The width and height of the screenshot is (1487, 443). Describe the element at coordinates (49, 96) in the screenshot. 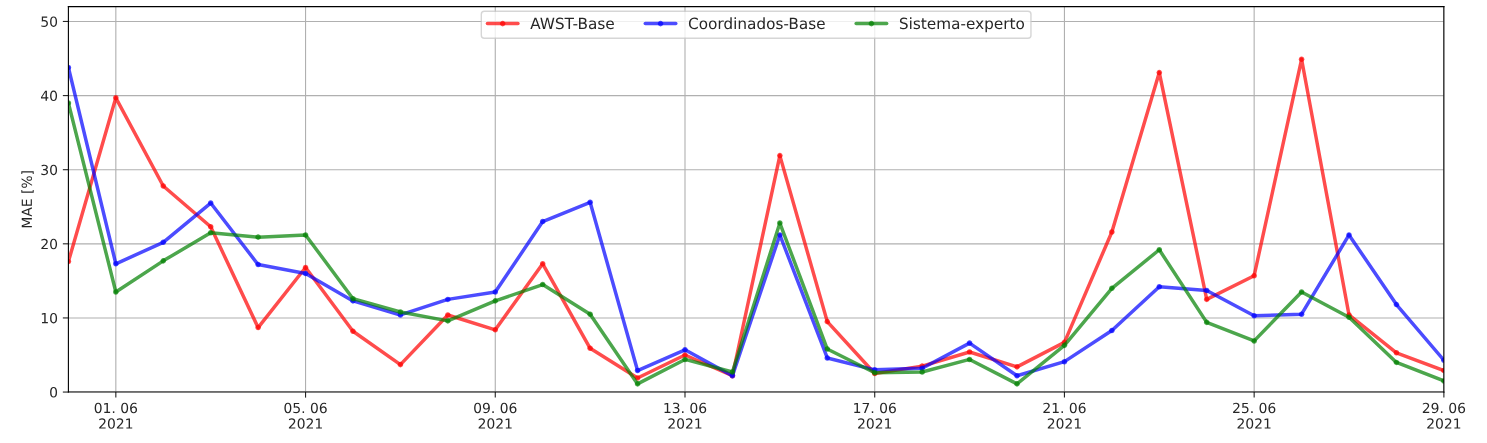

I see `y-tick-label: 40` at that location.